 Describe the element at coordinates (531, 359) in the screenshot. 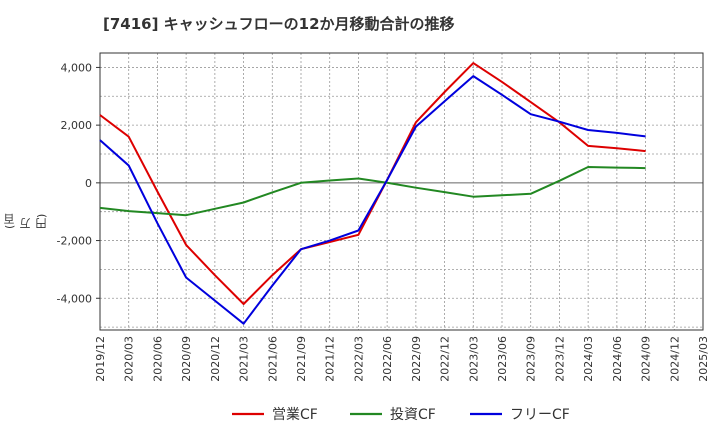

I see `x-tick-label: 2023/09` at that location.